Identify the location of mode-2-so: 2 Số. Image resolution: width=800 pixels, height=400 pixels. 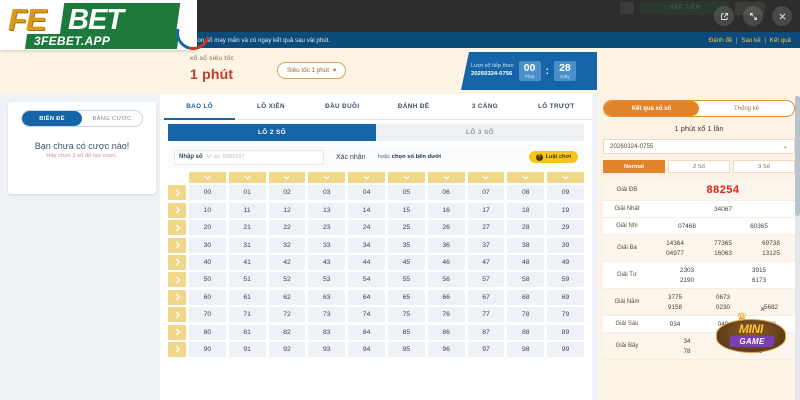
(699, 166).